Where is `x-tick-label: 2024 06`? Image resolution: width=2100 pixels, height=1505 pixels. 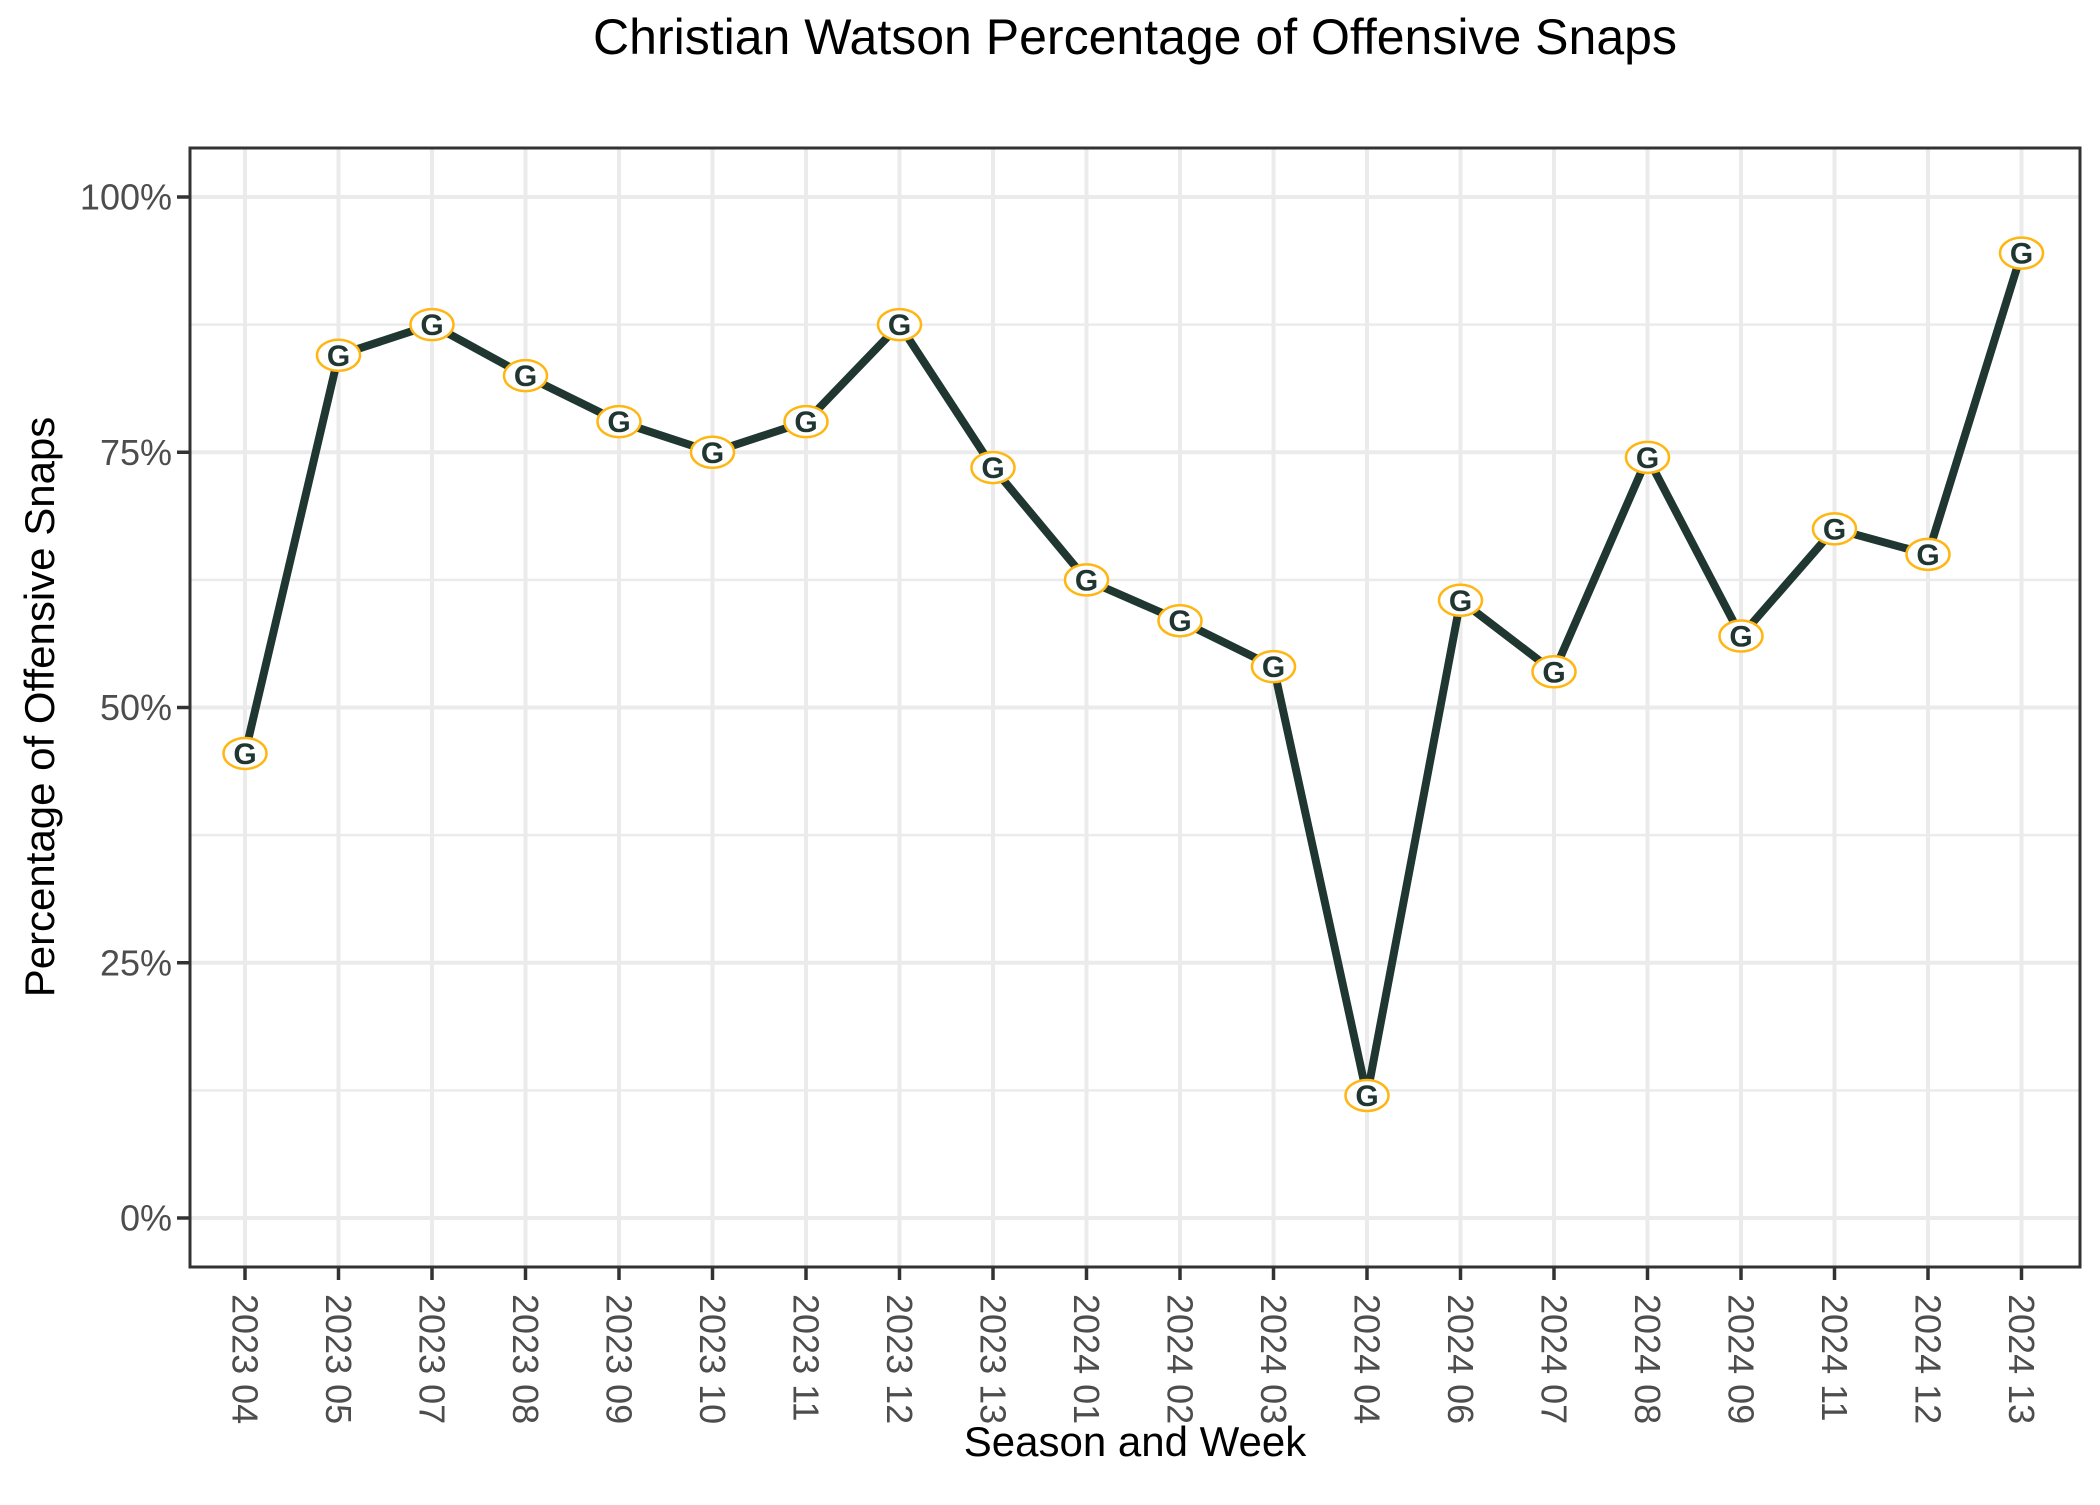 x-tick-label: 2024 06 is located at coordinates (1460, 1359).